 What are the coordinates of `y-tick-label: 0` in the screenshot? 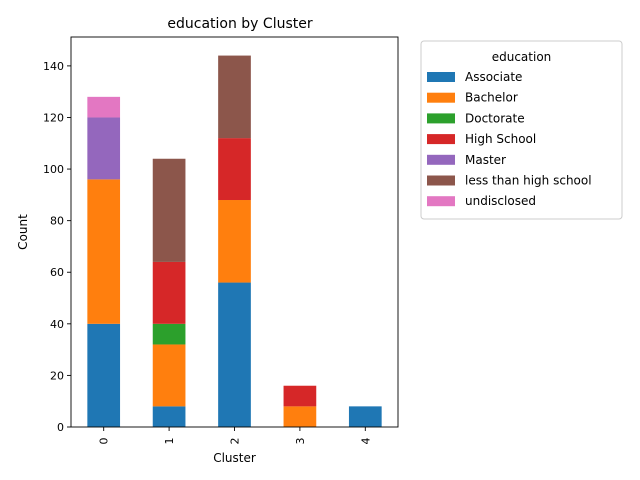 It's located at (60, 427).